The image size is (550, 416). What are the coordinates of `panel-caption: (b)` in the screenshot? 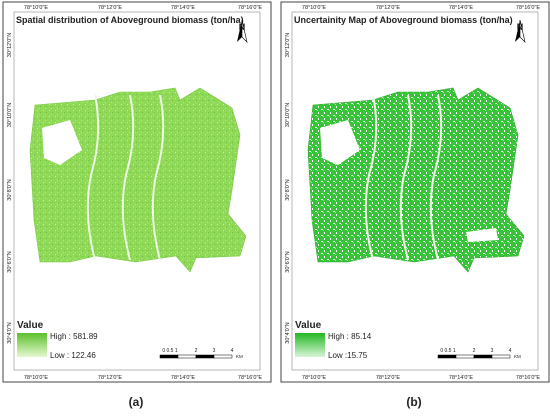 It's located at (413, 402).